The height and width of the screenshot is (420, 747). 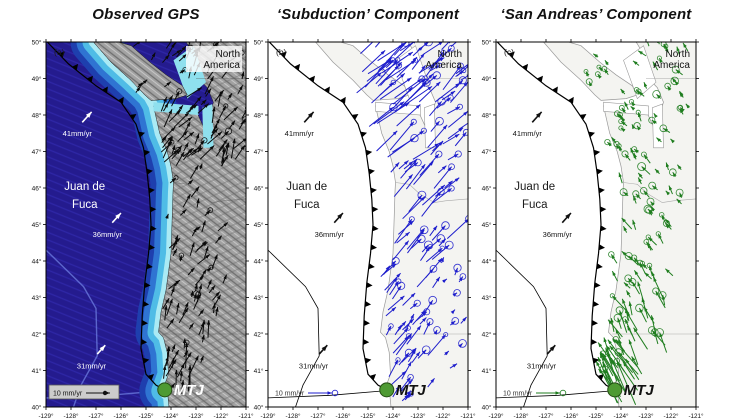 What do you see at coordinates (659, 192) in the screenshot?
I see `state-border-line` at bounding box center [659, 192].